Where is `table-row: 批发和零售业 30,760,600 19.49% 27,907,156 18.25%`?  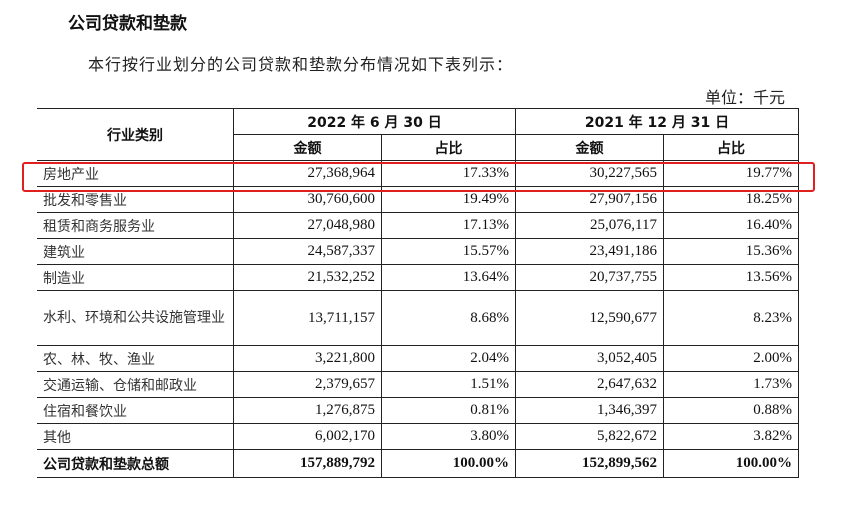
table-row: 批发和零售业 30,760,600 19.49% 27,907,156 18.25% is located at coordinates (418, 199).